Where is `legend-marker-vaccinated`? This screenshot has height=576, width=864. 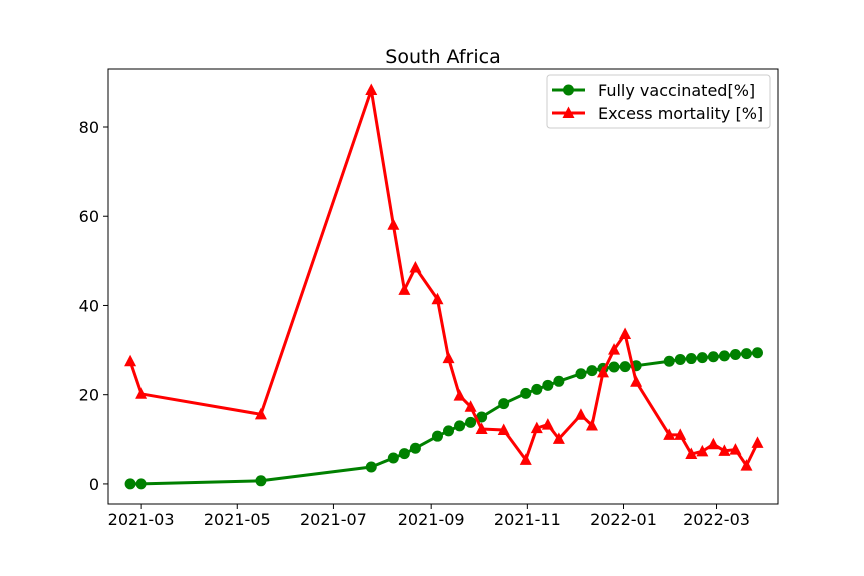 legend-marker-vaccinated is located at coordinates (568, 90).